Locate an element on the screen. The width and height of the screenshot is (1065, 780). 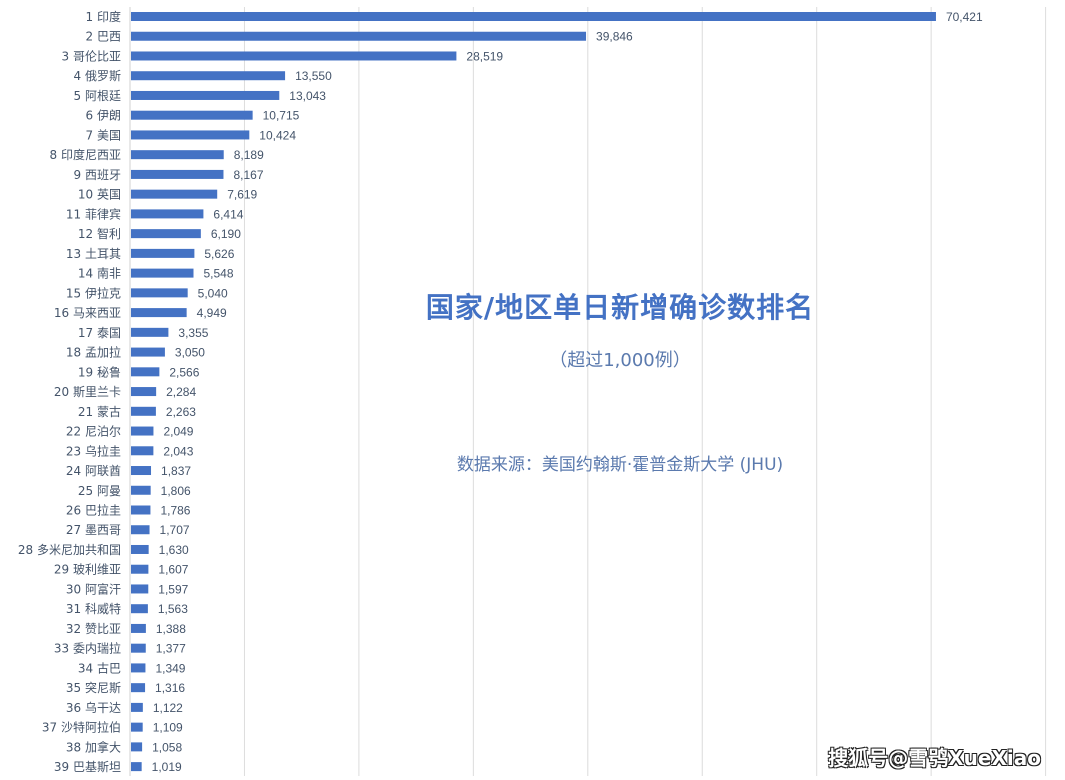
category-label: 27 墨西哥 is located at coordinates (93, 530).